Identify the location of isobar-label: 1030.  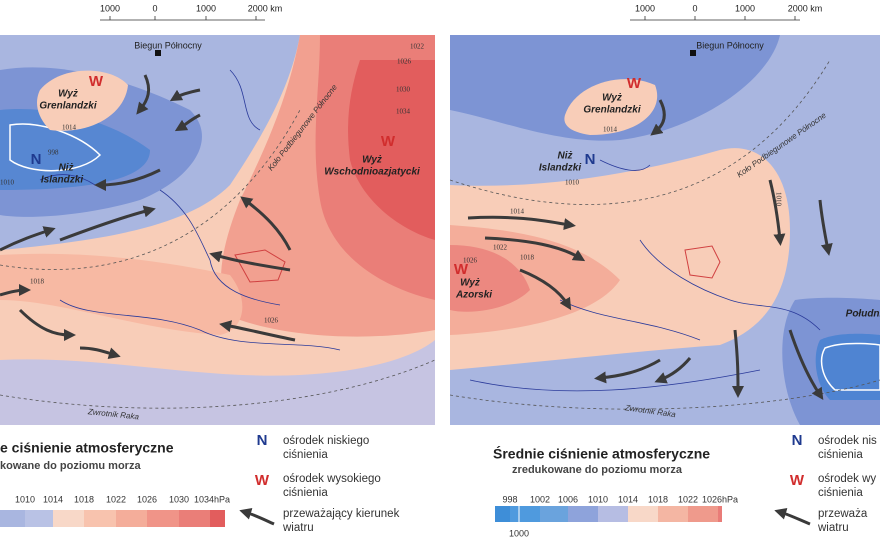
(403, 90).